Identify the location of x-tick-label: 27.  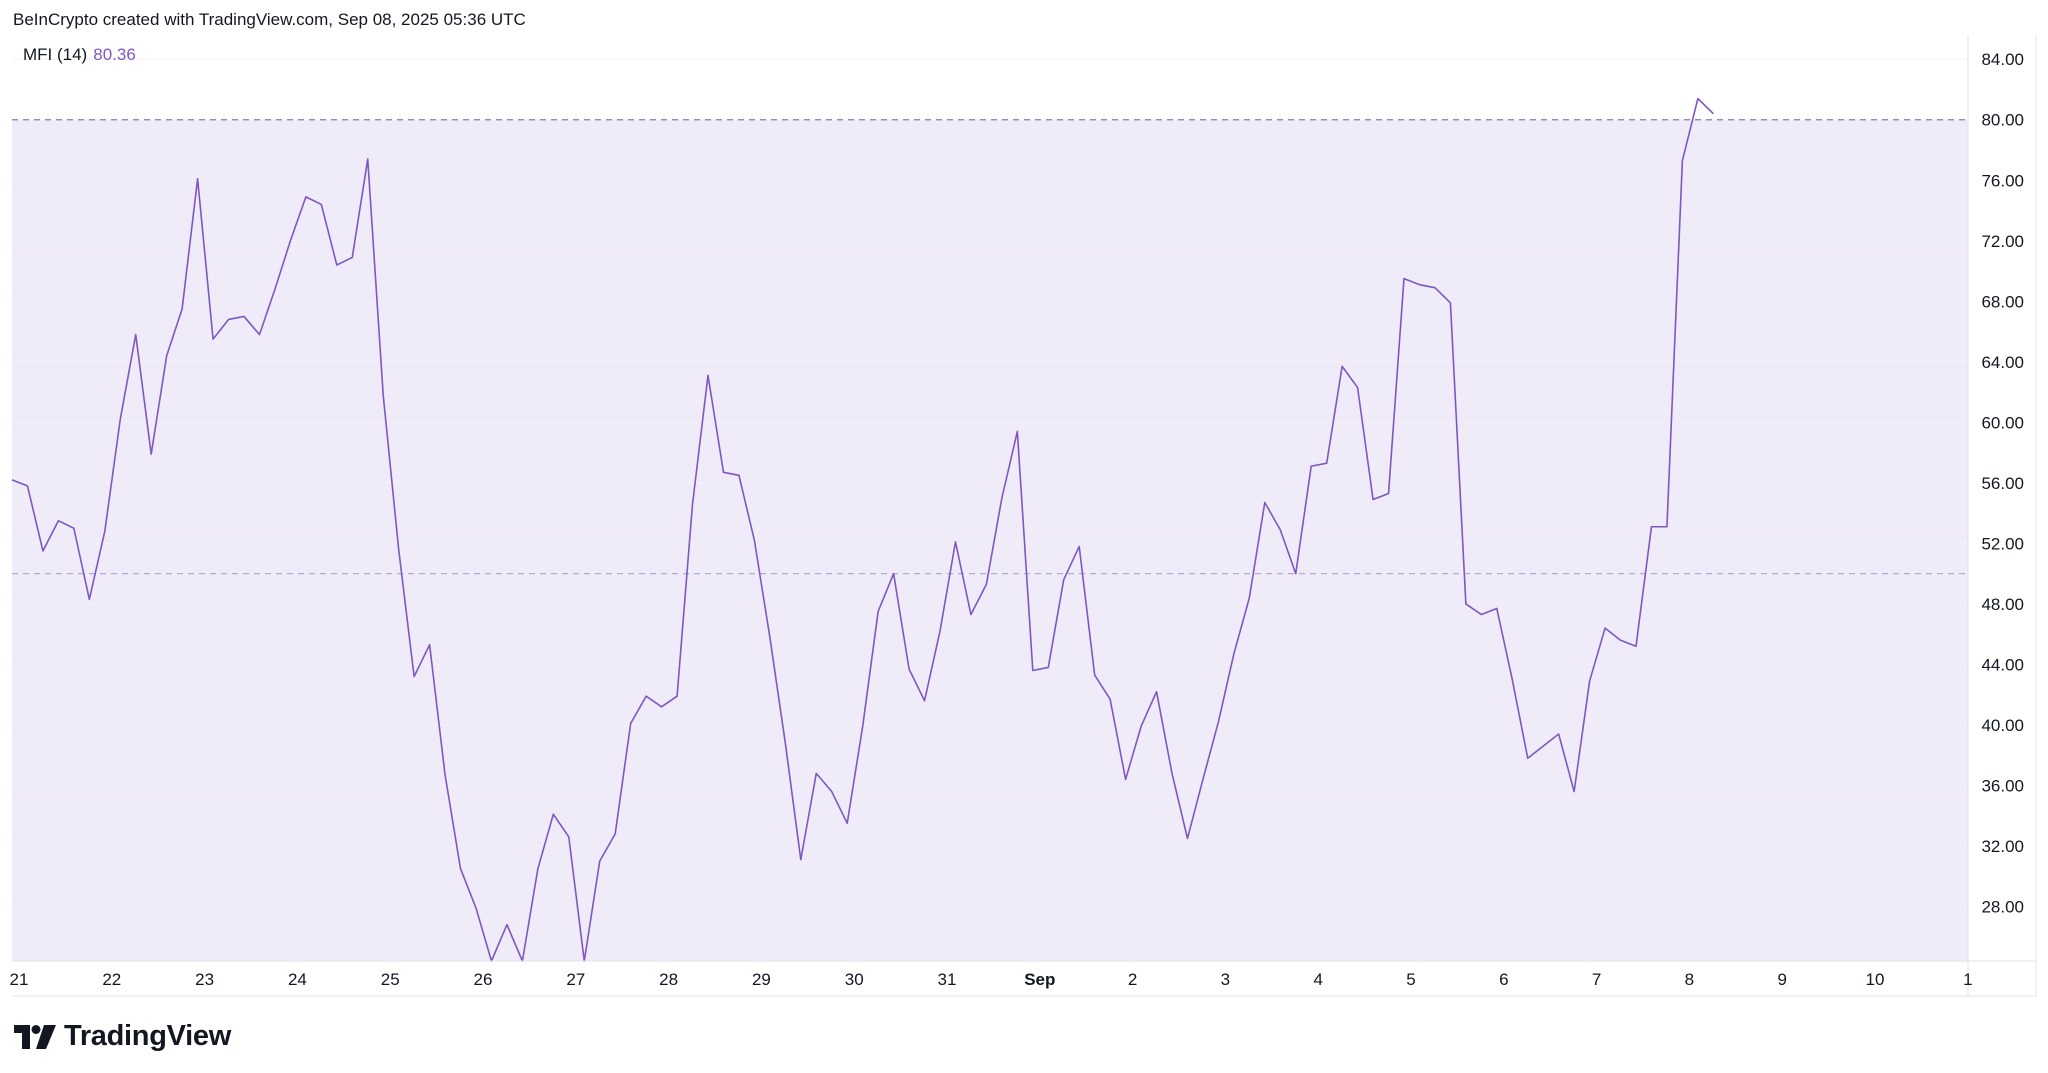
(575, 979).